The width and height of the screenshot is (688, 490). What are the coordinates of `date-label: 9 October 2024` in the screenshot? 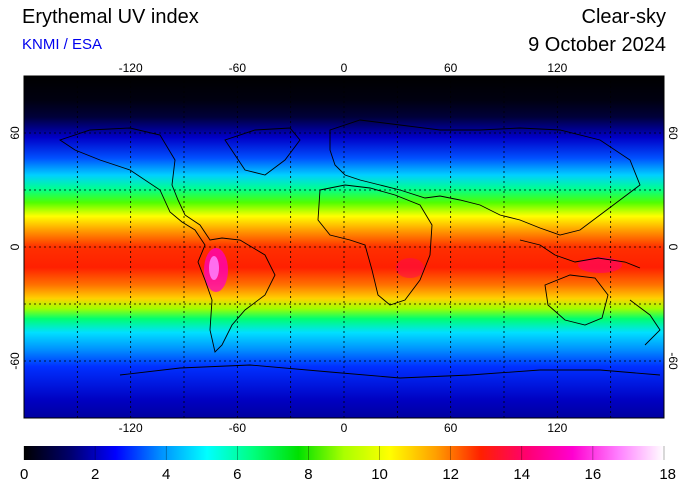 It's located at (597, 45).